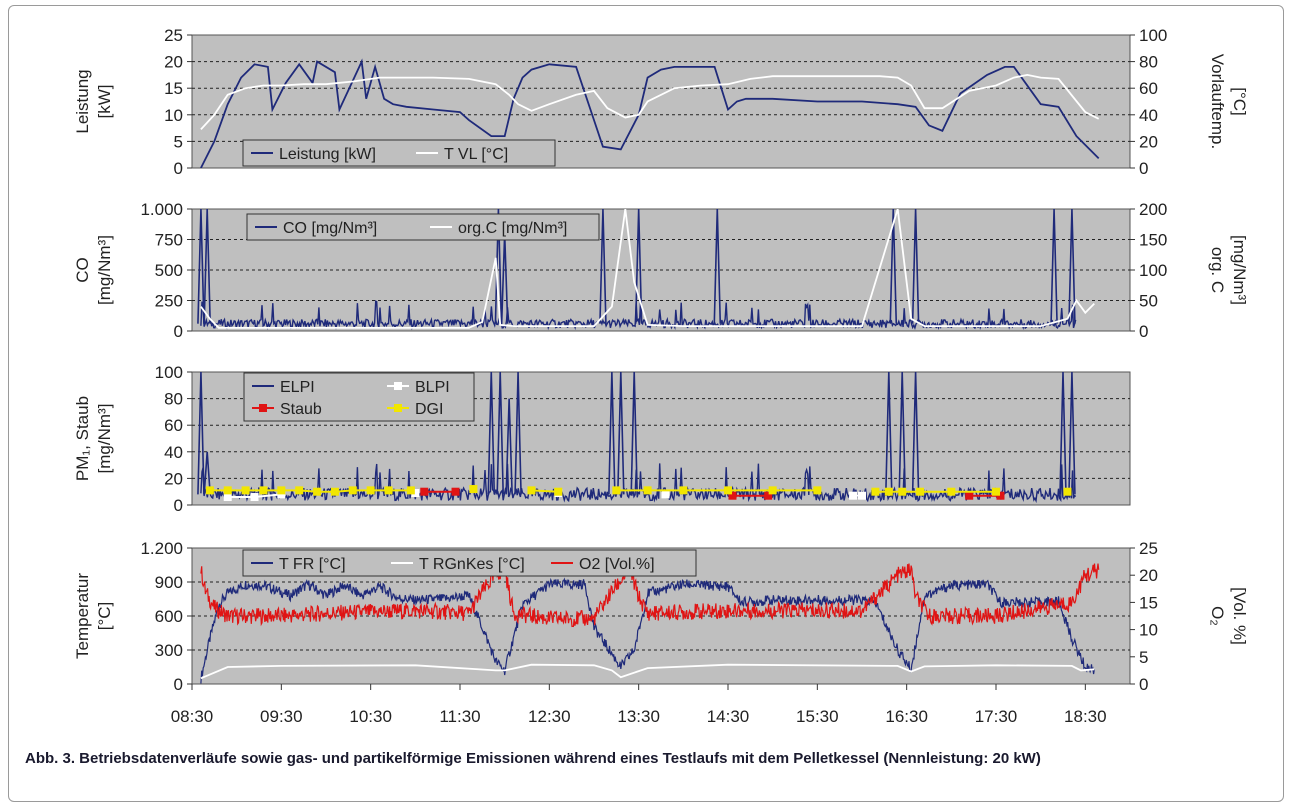 This screenshot has width=1292, height=807. Describe the element at coordinates (169, 582) in the screenshot. I see `y-left-tick-label: 900` at that location.